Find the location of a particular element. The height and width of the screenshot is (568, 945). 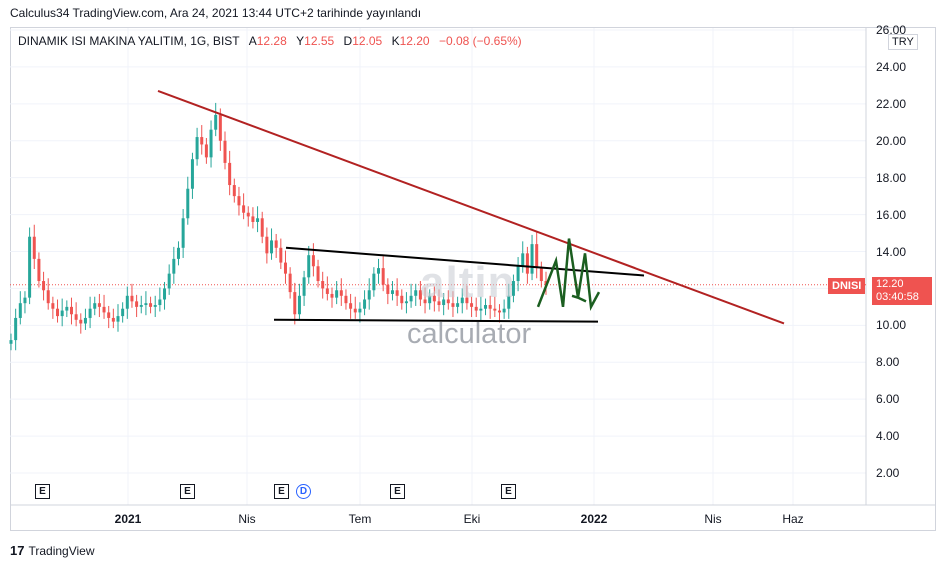

last-price-box: 12.20 03:40:58 is located at coordinates (902, 291).